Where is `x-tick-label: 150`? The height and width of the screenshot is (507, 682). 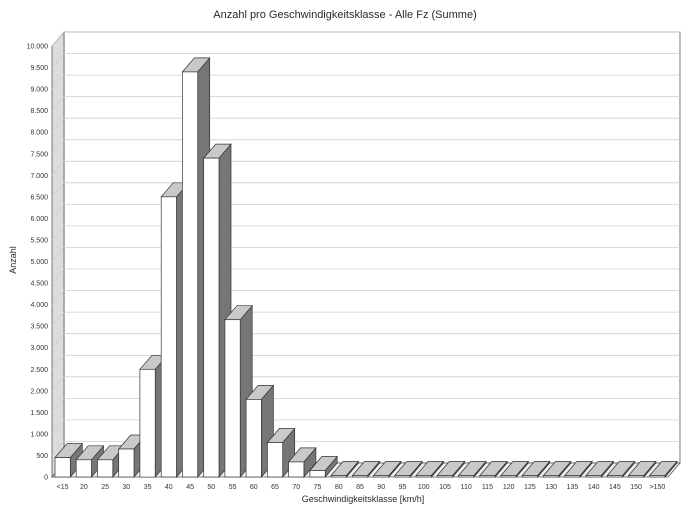 x-tick-label: 150 is located at coordinates (636, 487).